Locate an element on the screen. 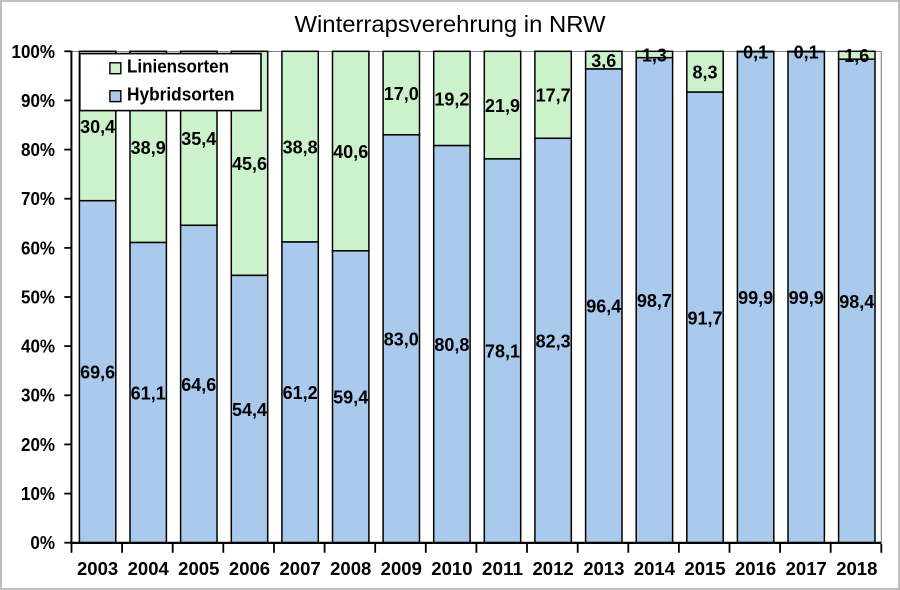 The width and height of the screenshot is (900, 590). svg-text: 2006 is located at coordinates (249, 568).